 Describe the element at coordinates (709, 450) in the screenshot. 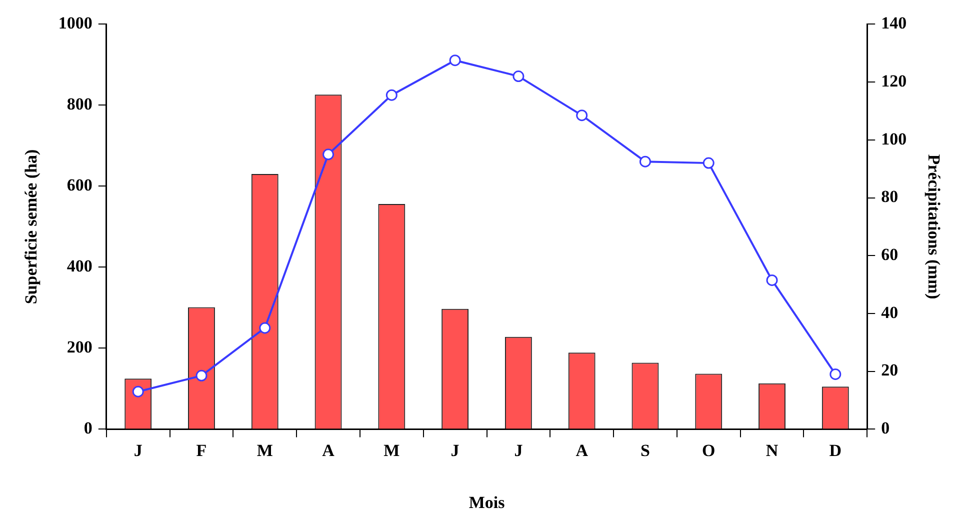

I see `x-tick-label: O` at that location.